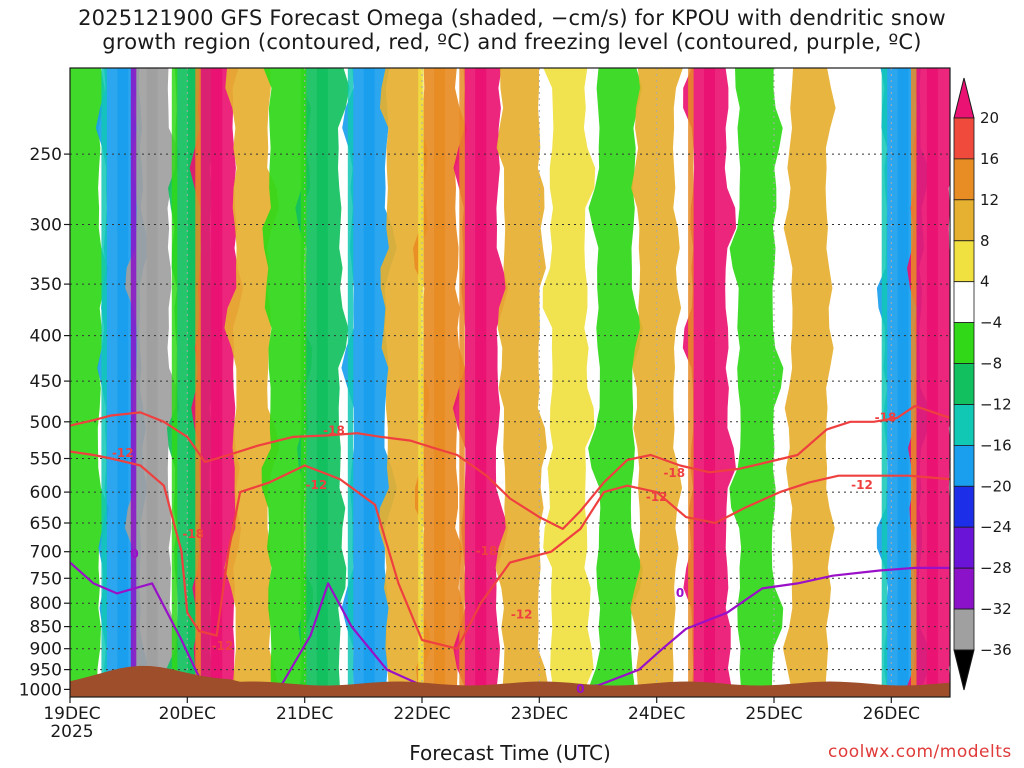 The image size is (1024, 768). What do you see at coordinates (304, 714) in the screenshot?
I see `x-tick-label: 21DEC` at bounding box center [304, 714].